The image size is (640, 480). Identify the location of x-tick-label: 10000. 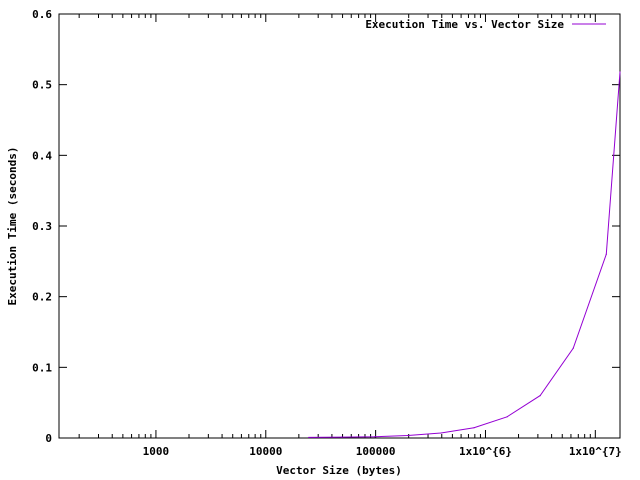
(265, 451).